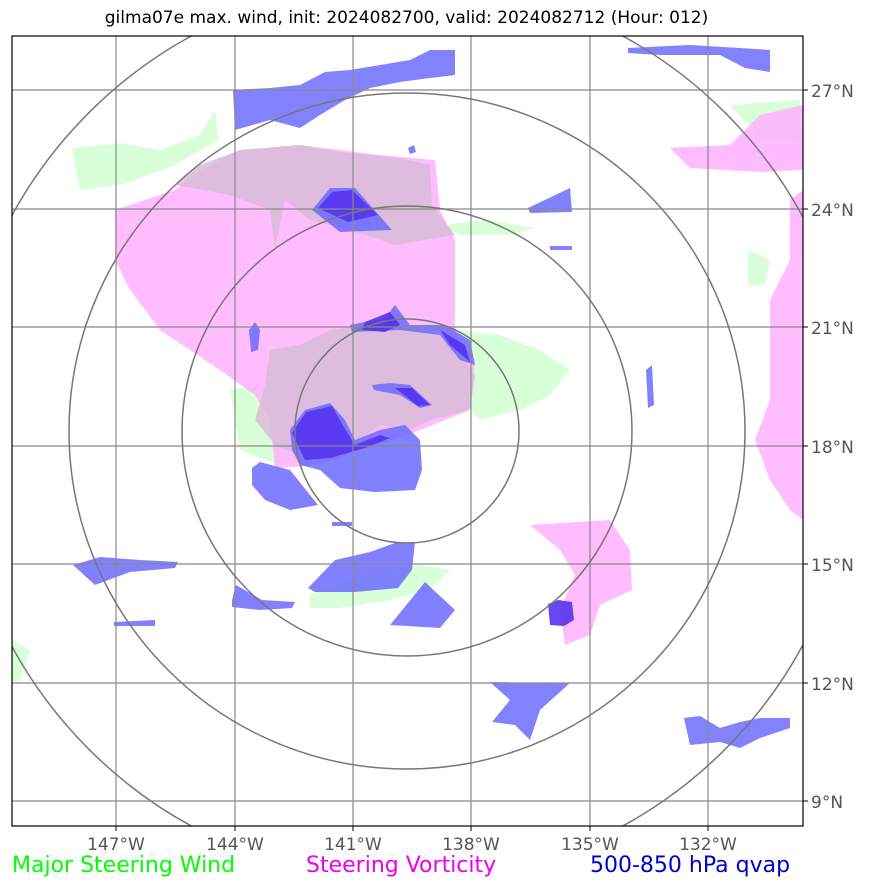  Describe the element at coordinates (21, 661) in the screenshot. I see `wind-region-west-edge` at that location.